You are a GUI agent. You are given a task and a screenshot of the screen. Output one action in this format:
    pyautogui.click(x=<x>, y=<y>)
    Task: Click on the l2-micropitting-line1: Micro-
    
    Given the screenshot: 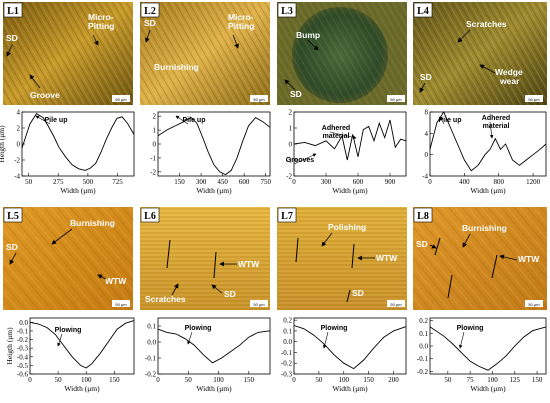 What is the action you would take?
    pyautogui.click(x=241, y=17)
    